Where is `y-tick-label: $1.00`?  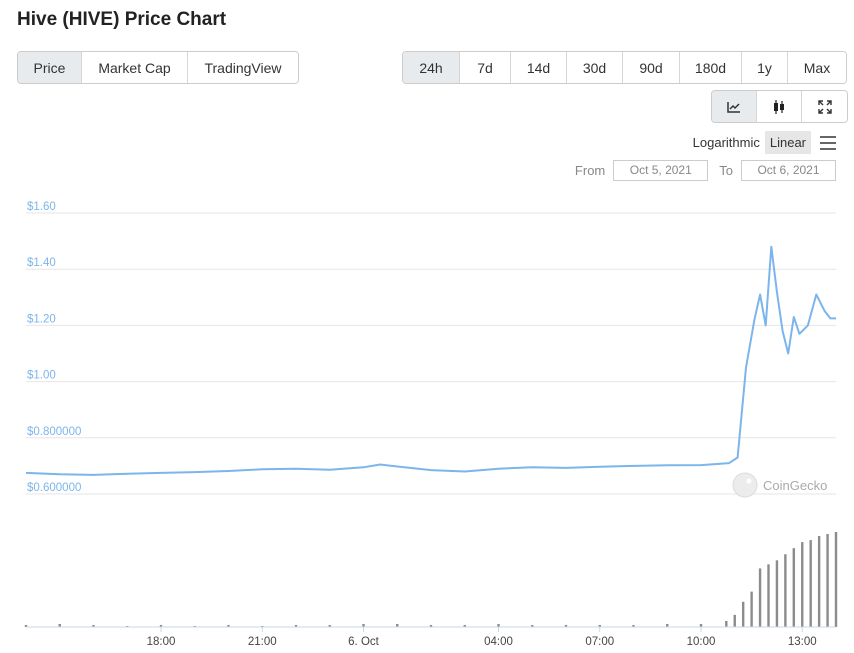
y-tick-label: $1.00 is located at coordinates (41, 376).